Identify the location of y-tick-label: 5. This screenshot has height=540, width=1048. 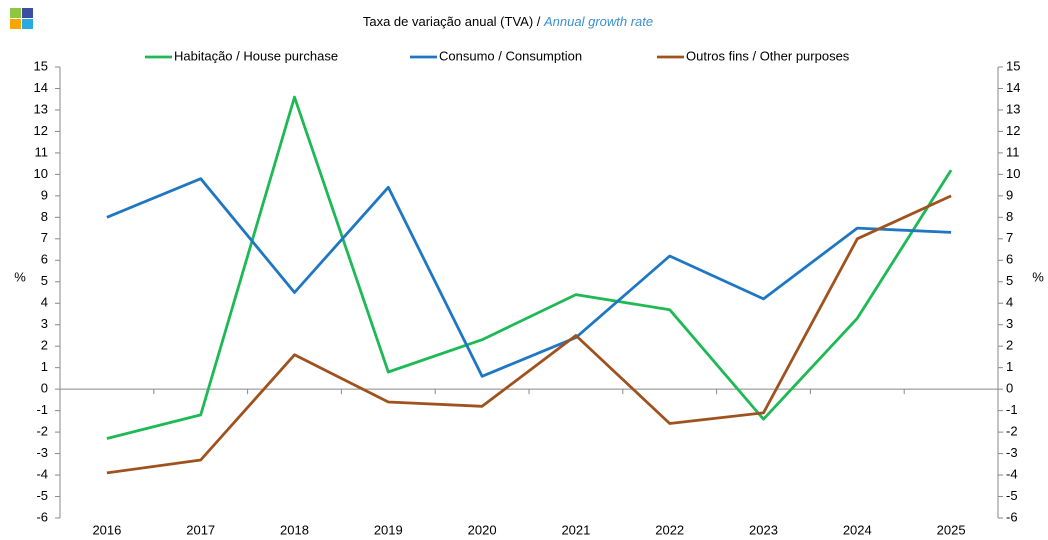
(44, 280).